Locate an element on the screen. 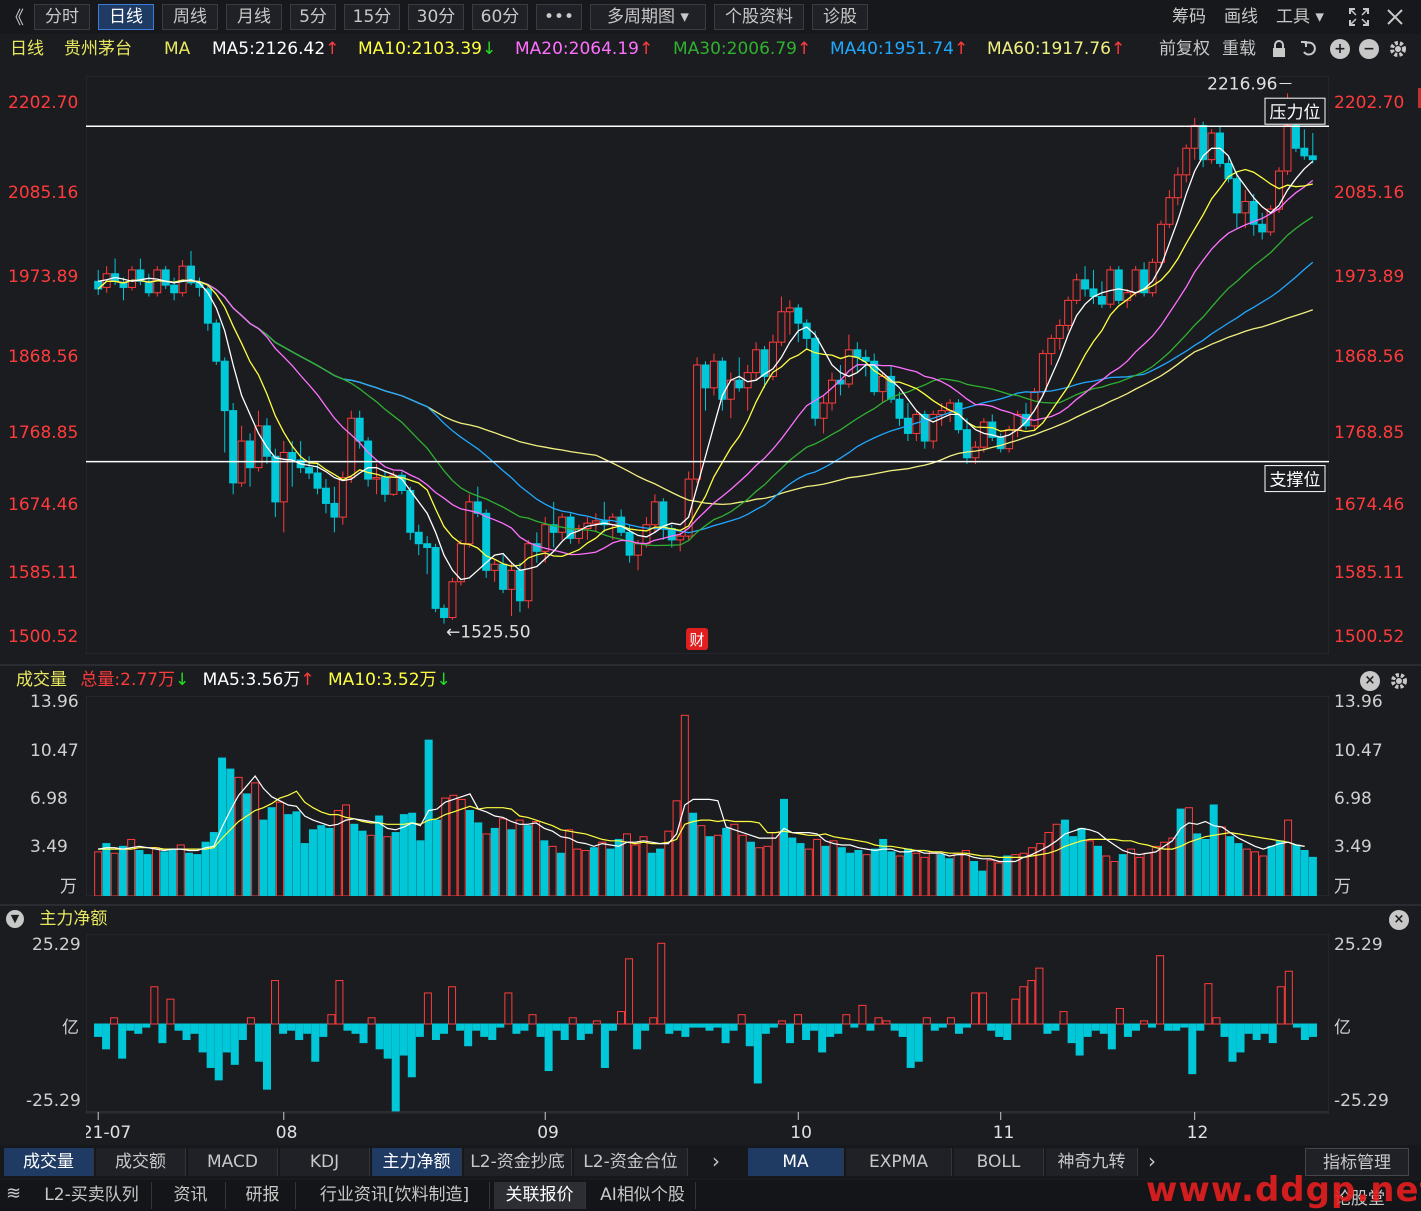 This screenshot has width=1421, height=1211. indicator-name: MA is located at coordinates (177, 49).